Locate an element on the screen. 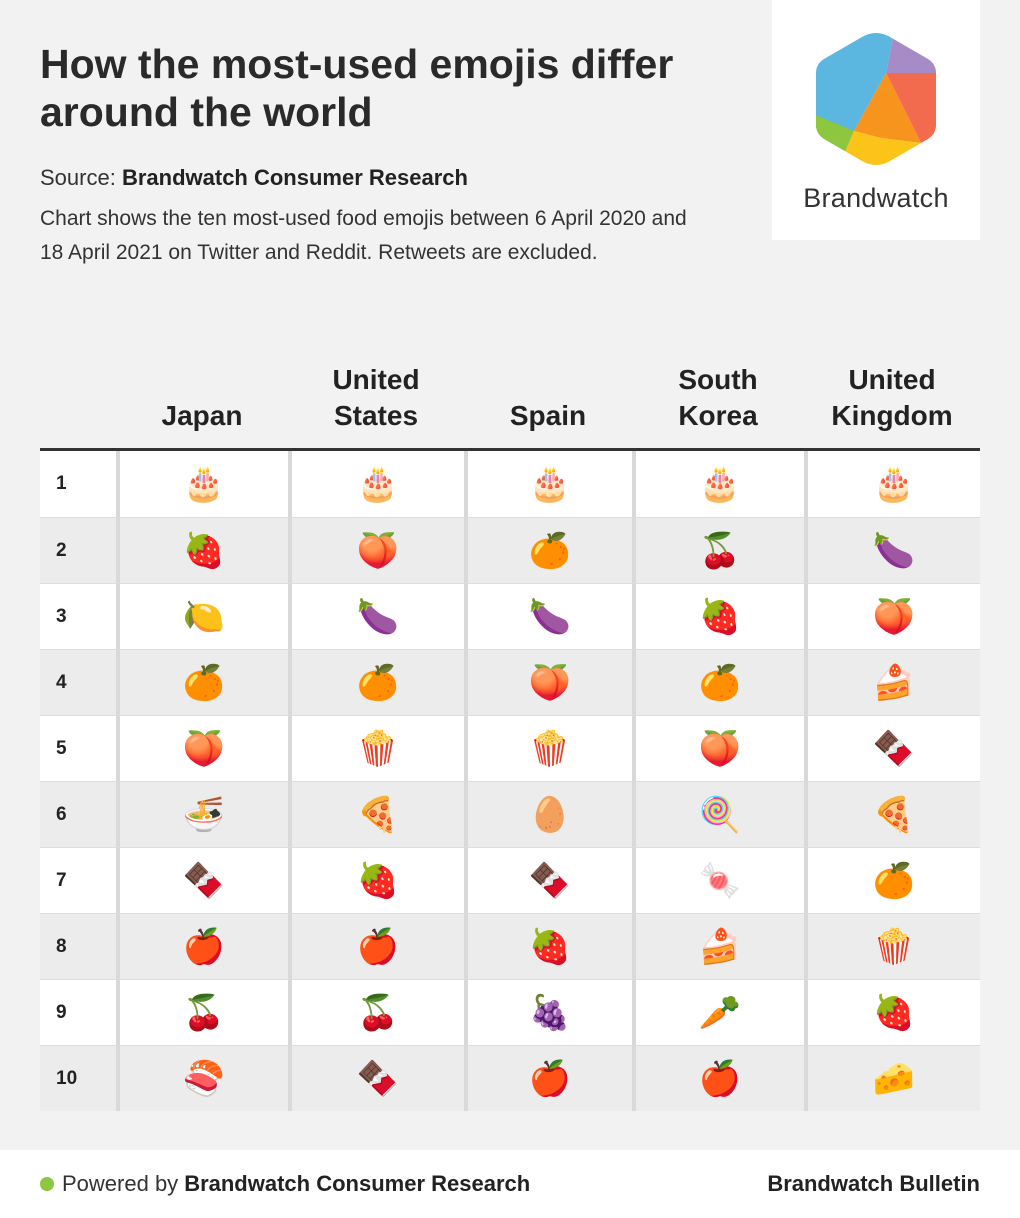 The image size is (1020, 1218). rank-label: 1 is located at coordinates (61, 483).